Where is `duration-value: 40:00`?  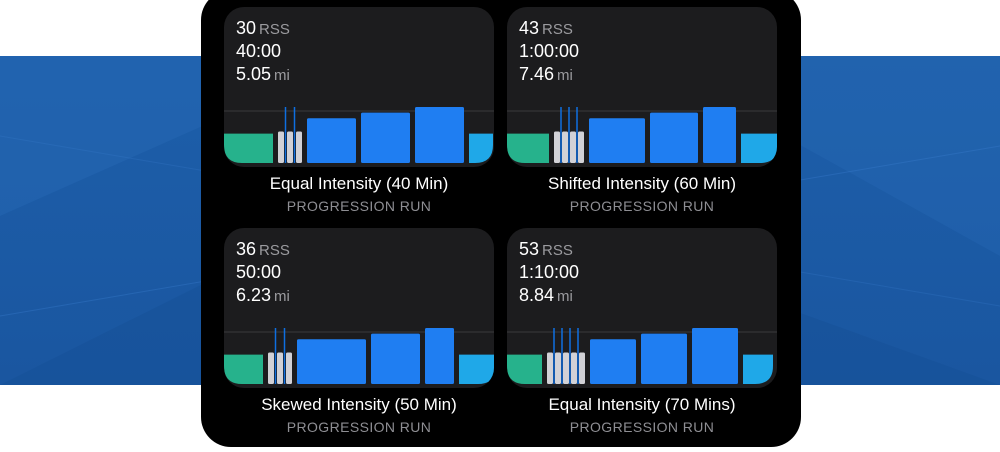 duration-value: 40:00 is located at coordinates (259, 51).